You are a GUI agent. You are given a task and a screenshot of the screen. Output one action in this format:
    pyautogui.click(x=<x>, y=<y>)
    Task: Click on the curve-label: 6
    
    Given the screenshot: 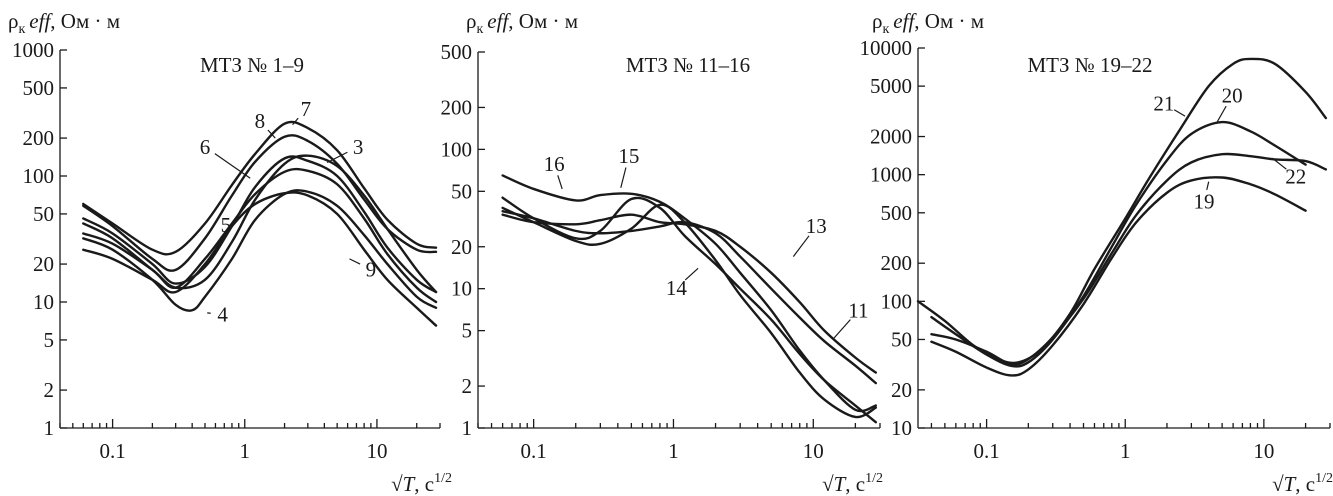 What is the action you would take?
    pyautogui.click(x=205, y=147)
    